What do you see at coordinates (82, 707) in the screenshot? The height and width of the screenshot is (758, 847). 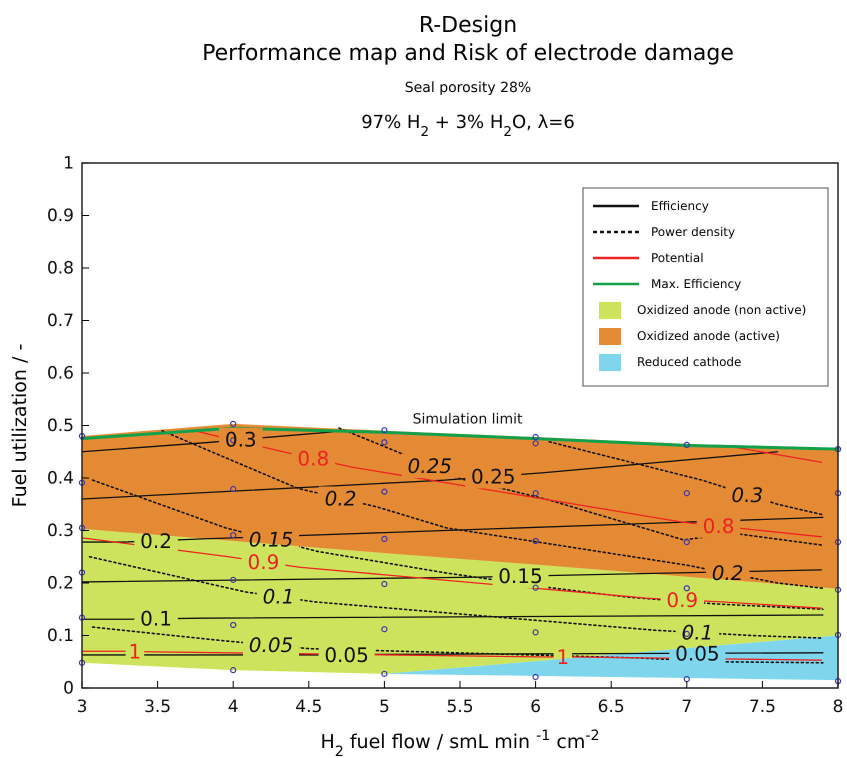 I see `x-tick-label: 3` at bounding box center [82, 707].